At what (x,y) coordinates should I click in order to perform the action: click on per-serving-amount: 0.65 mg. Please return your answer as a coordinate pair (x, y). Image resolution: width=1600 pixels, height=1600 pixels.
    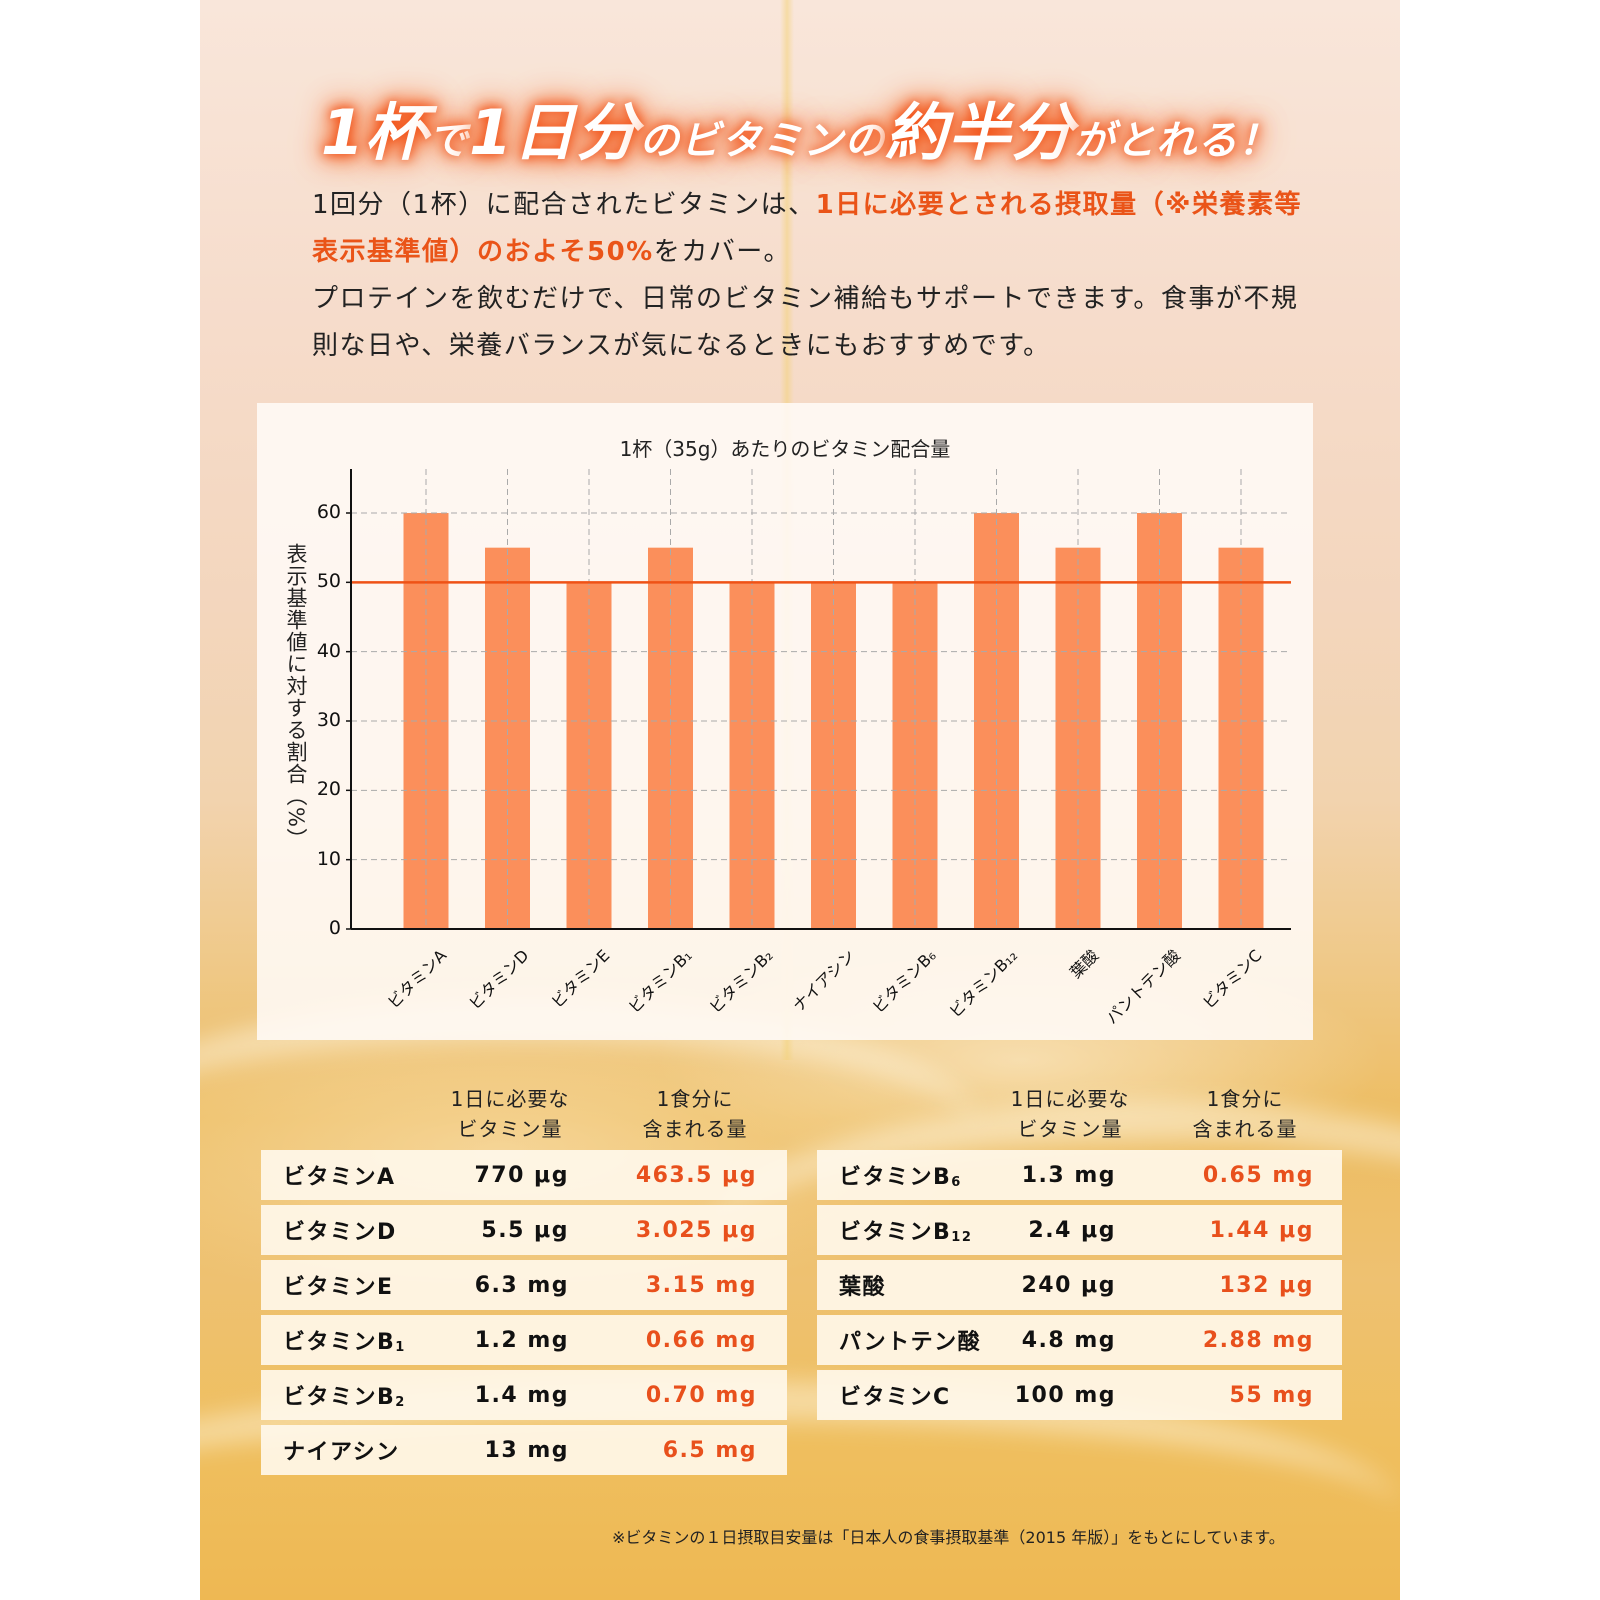
    Looking at the image, I should click on (1258, 1175).